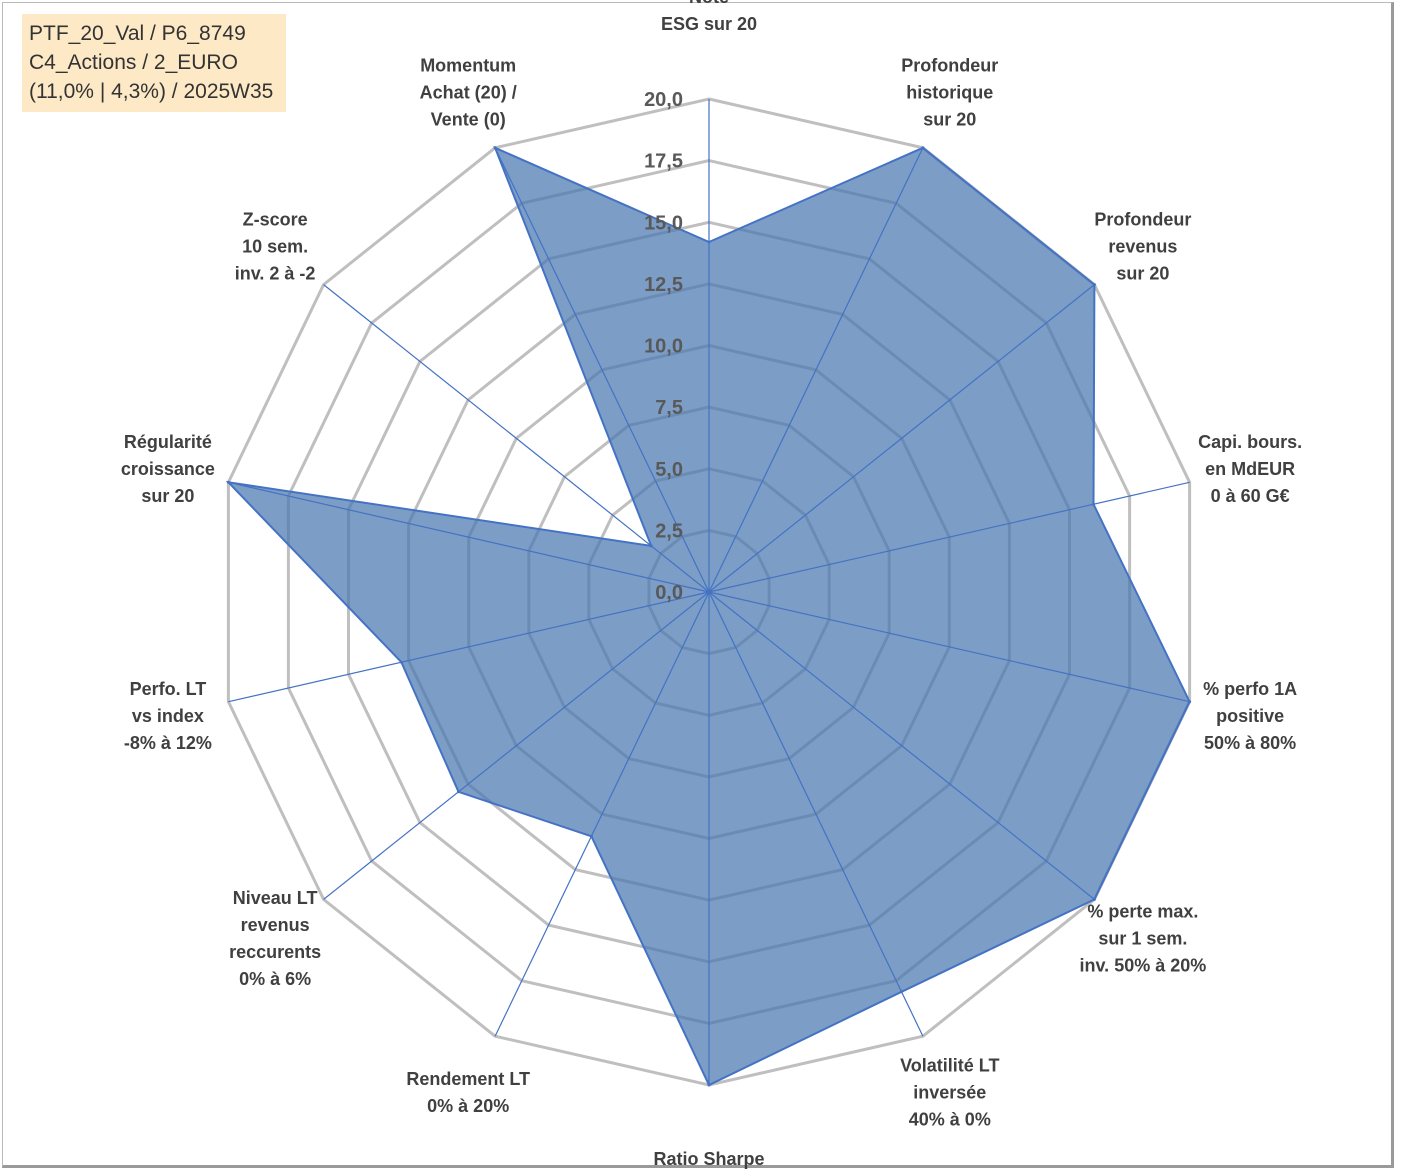 The image size is (1401, 1174). What do you see at coordinates (168, 716) in the screenshot?
I see `axis-label-10: Perfo. LT vs index -8% à 12%` at bounding box center [168, 716].